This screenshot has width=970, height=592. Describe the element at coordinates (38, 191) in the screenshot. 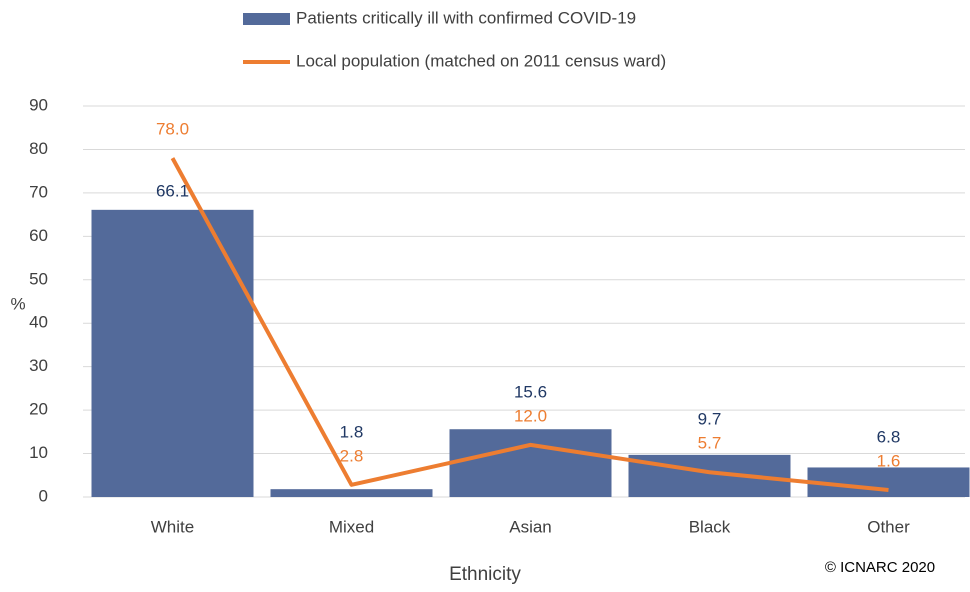

I see `y-tick-label: 70` at that location.